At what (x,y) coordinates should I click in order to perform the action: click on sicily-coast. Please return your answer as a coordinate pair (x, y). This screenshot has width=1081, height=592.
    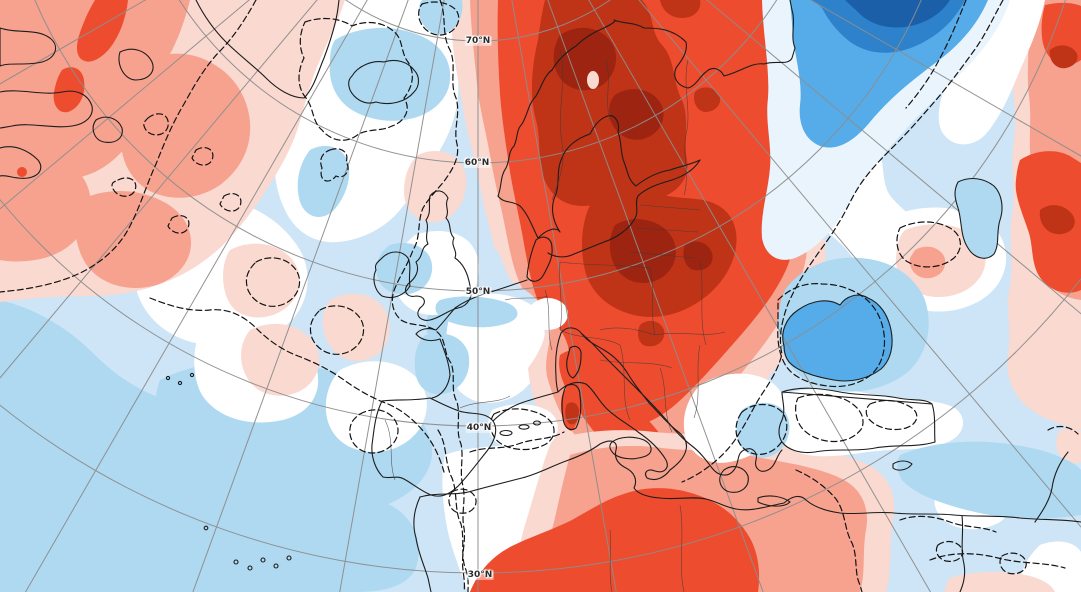
    Looking at the image, I should click on (630, 448).